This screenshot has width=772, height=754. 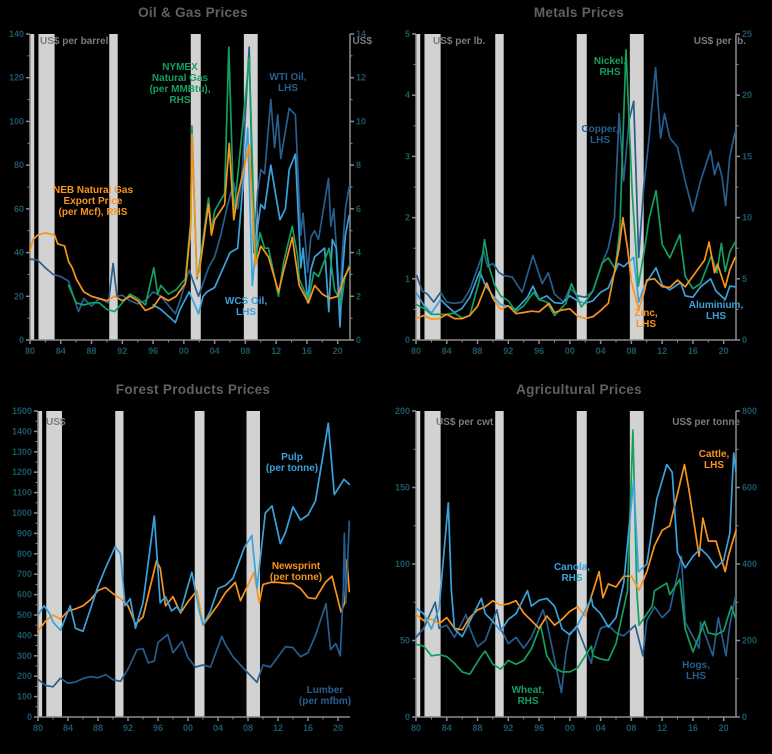 I want to click on left-tick-label: 100, so click(x=24, y=697).